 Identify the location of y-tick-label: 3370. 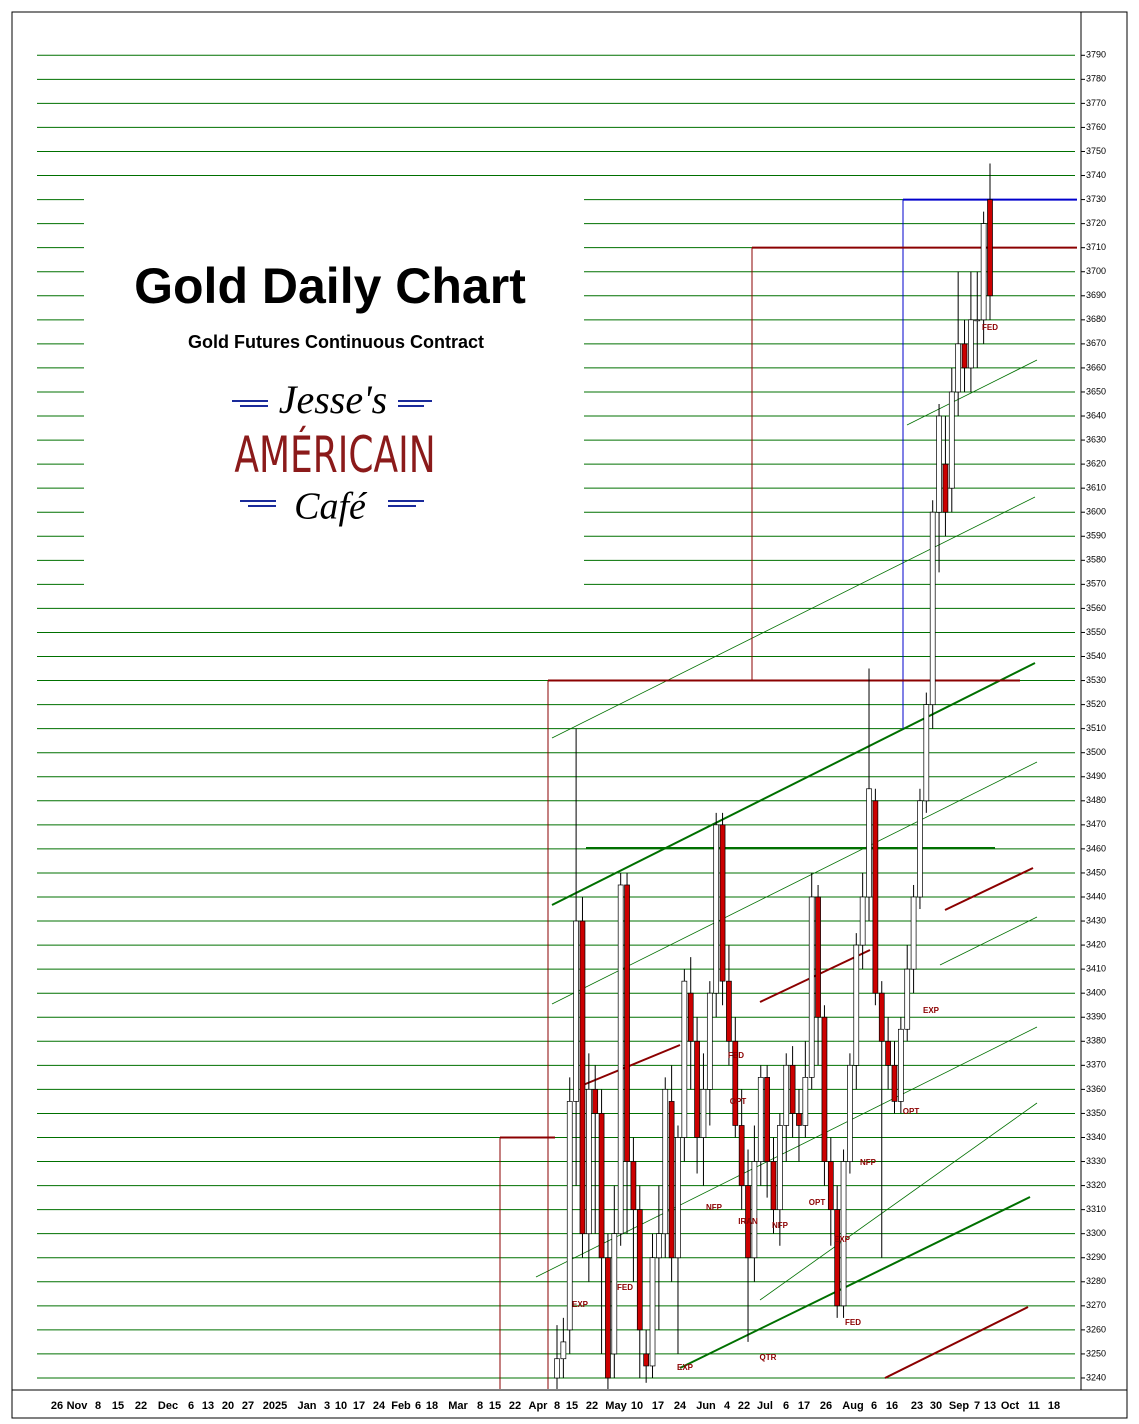
(1096, 1065).